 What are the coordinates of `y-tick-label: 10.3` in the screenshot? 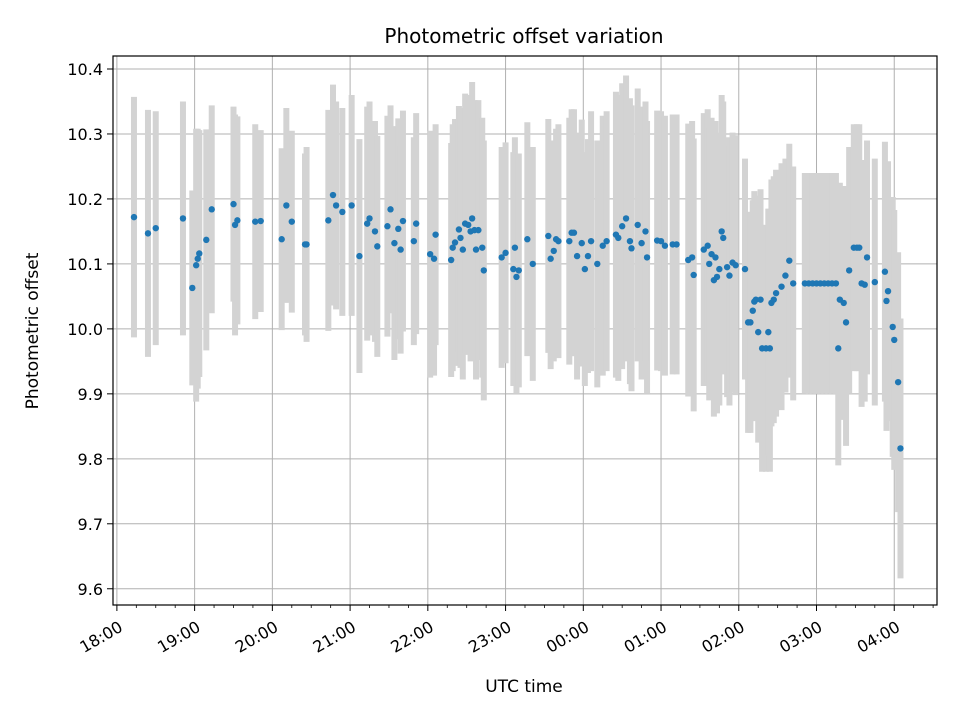 It's located at (85, 134).